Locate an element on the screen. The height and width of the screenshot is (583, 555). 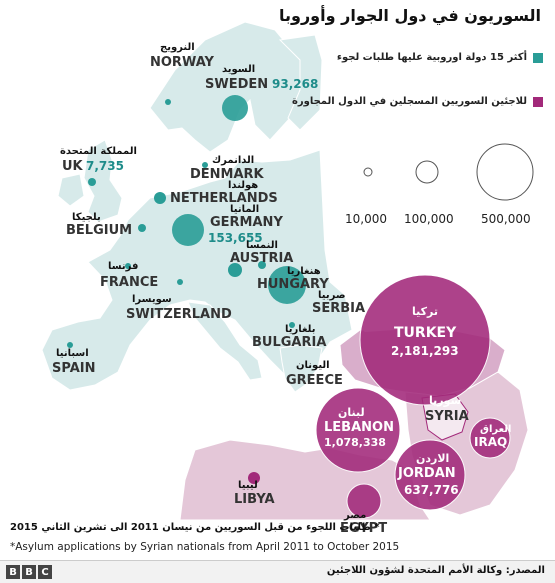
sweden-value: 93,268 is located at coordinates (295, 84).